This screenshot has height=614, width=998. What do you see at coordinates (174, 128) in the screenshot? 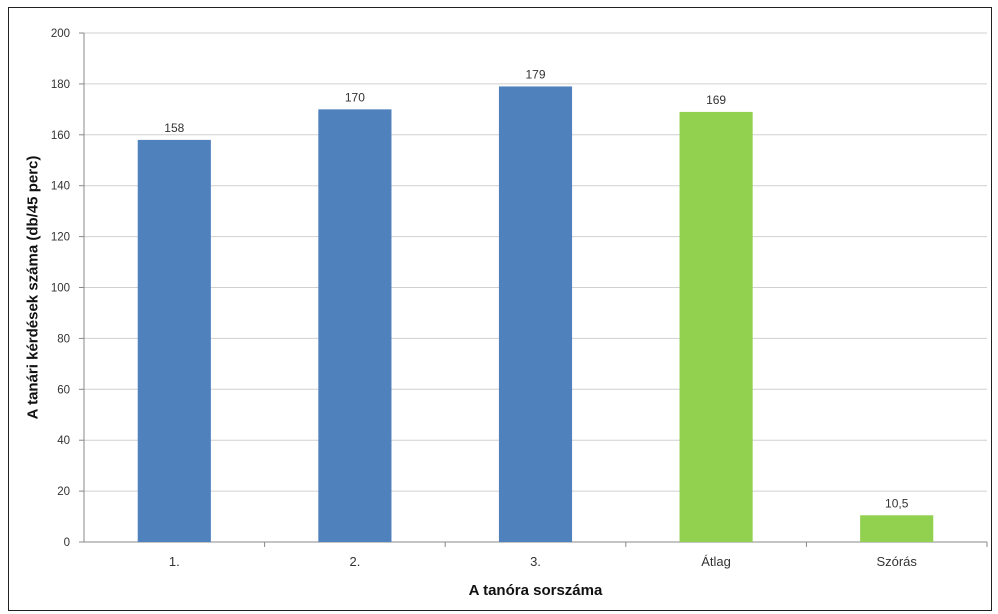
I see `data-label: 158` at bounding box center [174, 128].